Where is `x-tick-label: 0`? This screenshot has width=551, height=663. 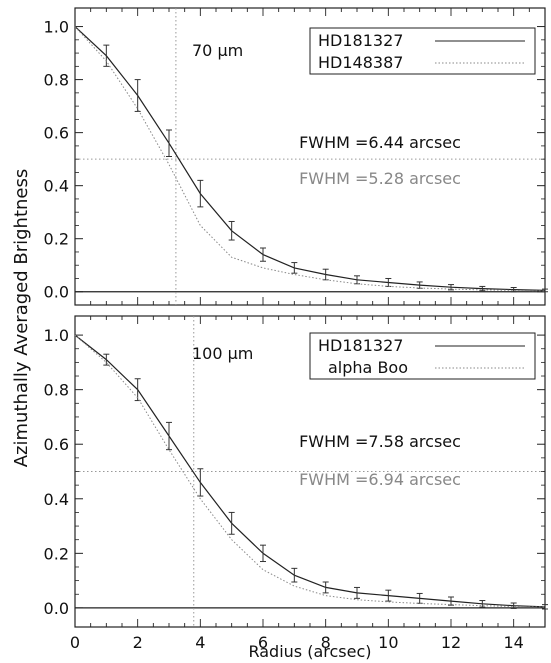 x-tick-label: 0 is located at coordinates (75, 642).